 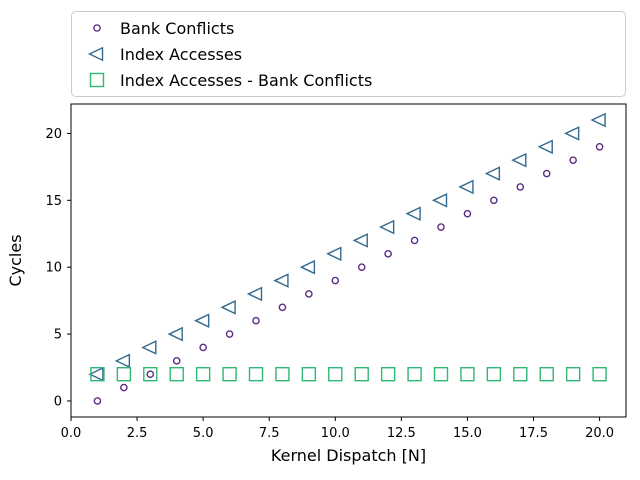 What do you see at coordinates (58, 335) in the screenshot?
I see `y-tick-label: 5` at bounding box center [58, 335].